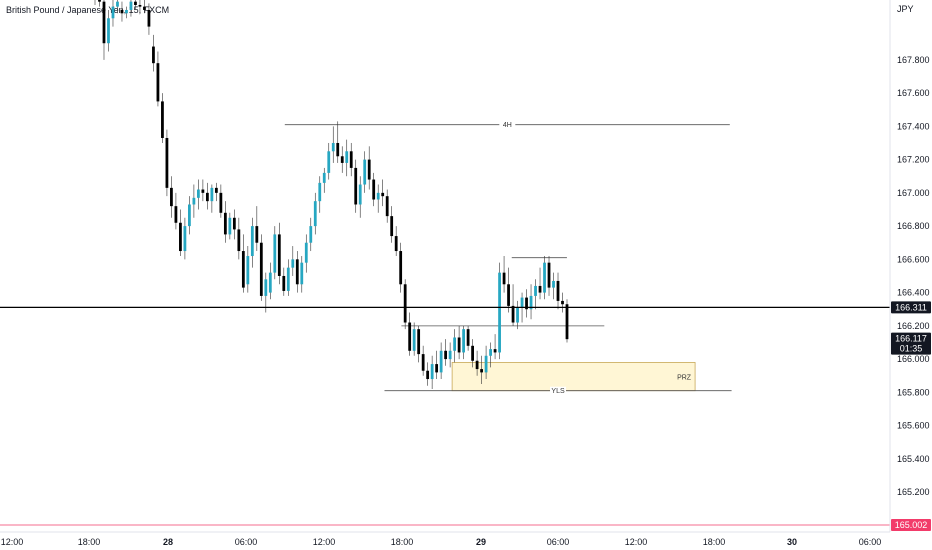 The image size is (932, 550). Describe the element at coordinates (573, 377) in the screenshot. I see `prz-zone` at that location.